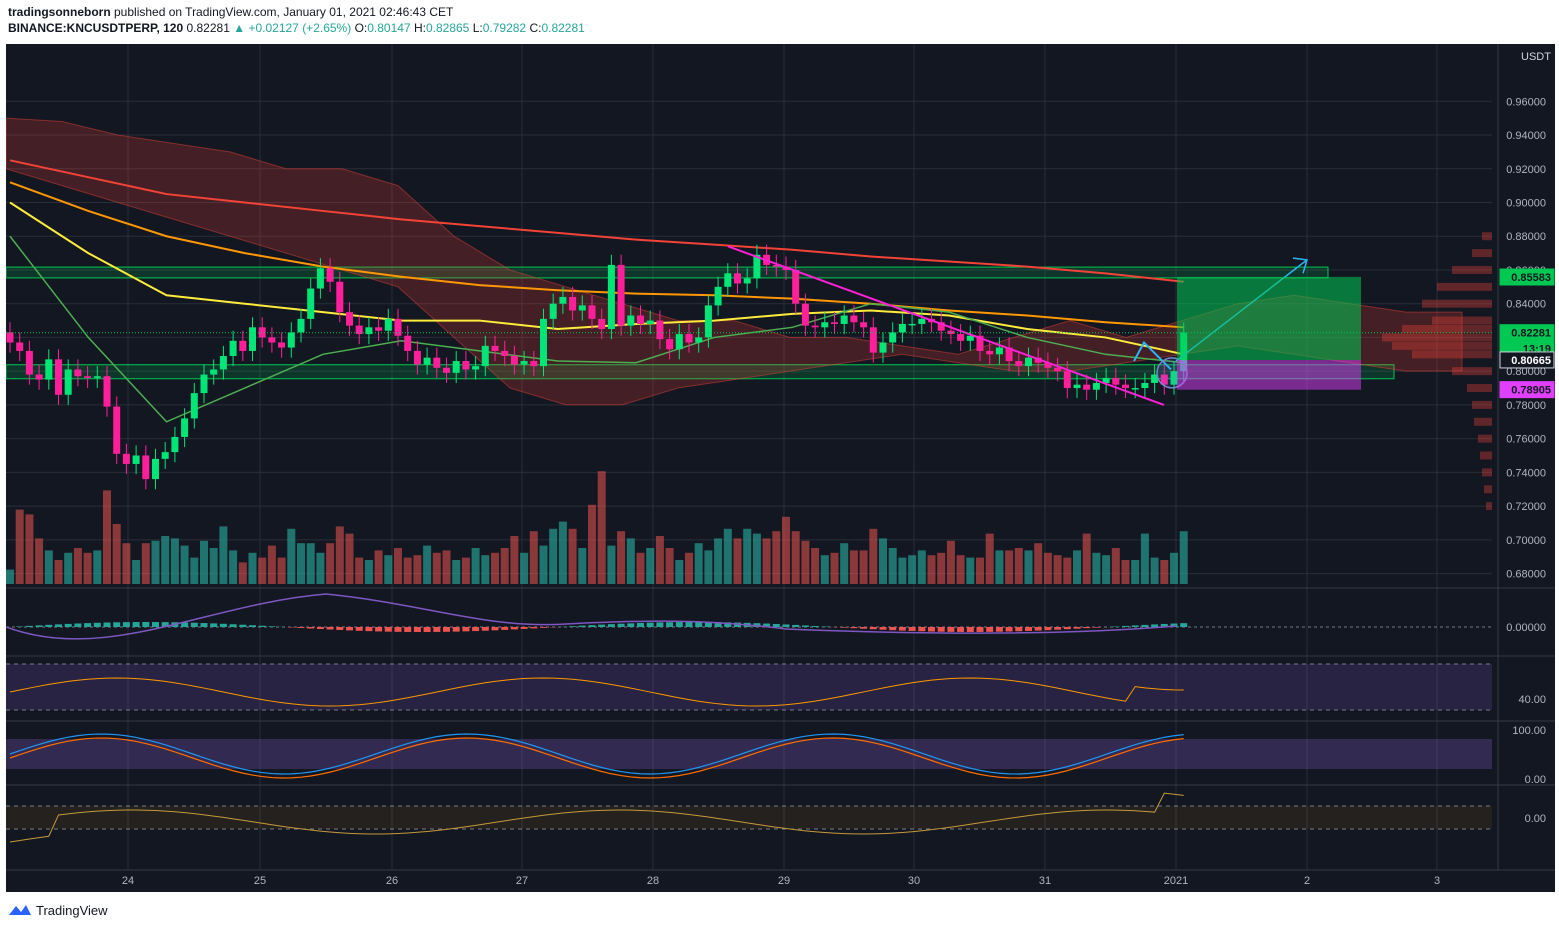  Describe the element at coordinates (72, 910) in the screenshot. I see `footer-brand: TradingView` at that location.